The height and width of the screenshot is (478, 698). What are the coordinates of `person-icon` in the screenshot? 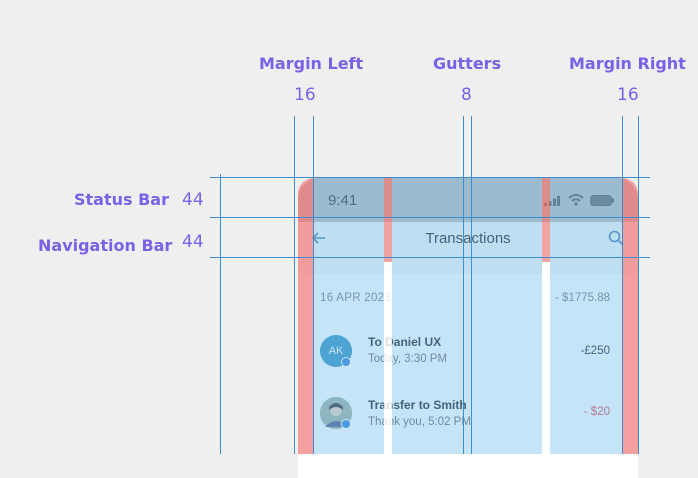 It's located at (336, 413).